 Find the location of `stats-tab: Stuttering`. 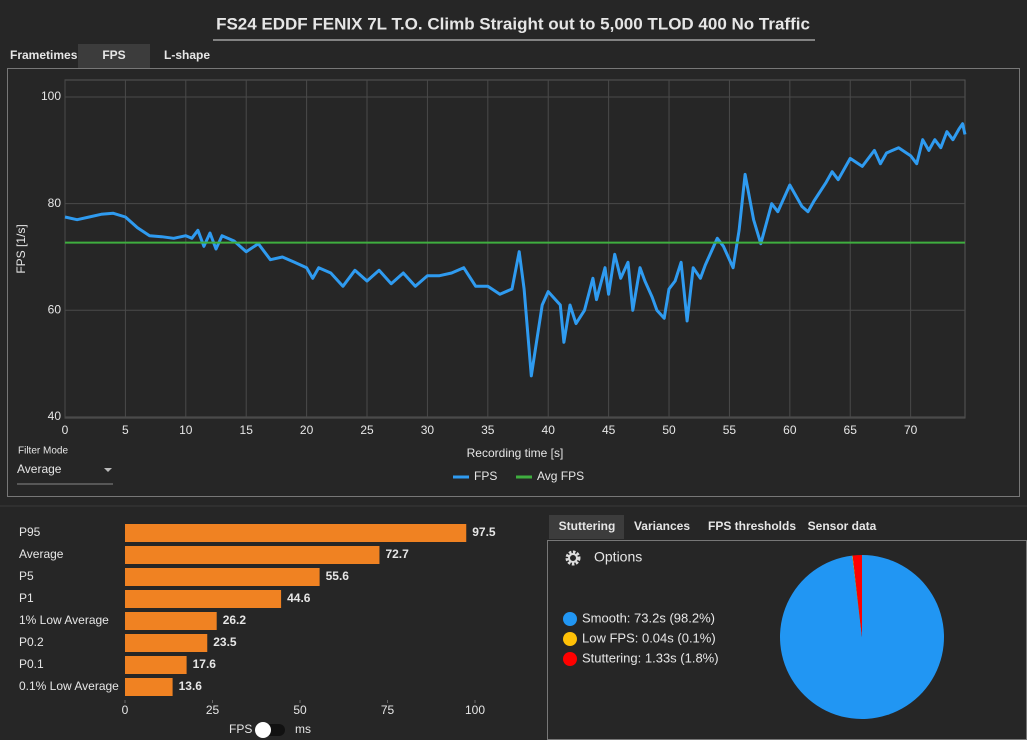

stats-tab: Stuttering is located at coordinates (587, 526).